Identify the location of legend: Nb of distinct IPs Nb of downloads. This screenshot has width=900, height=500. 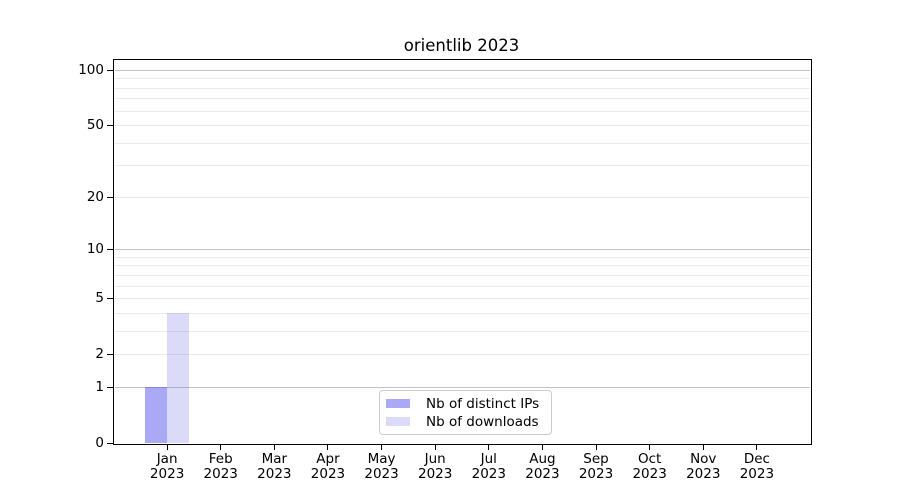
(465, 412).